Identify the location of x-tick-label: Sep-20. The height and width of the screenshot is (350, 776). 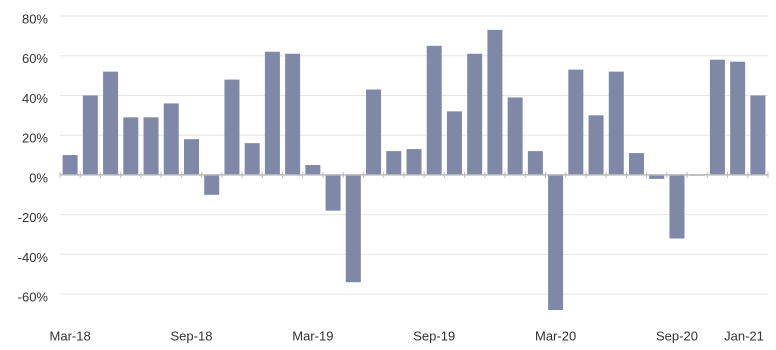
(677, 335).